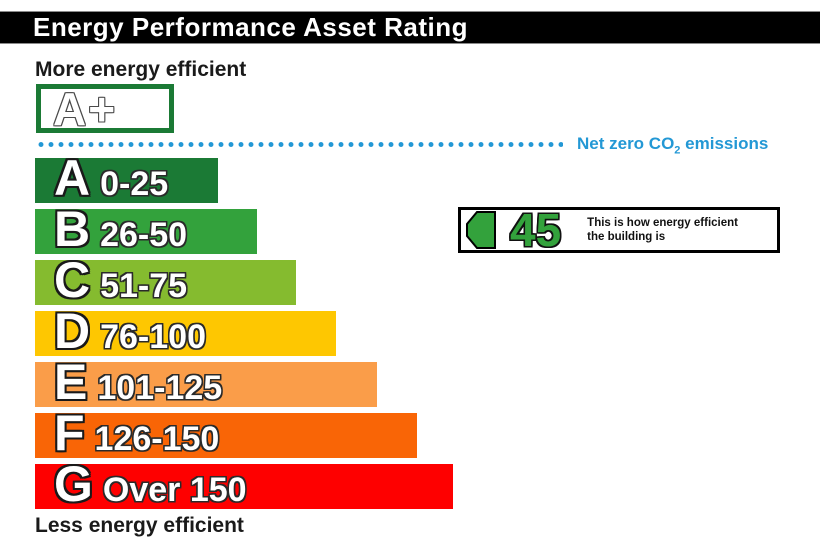 This screenshot has width=820, height=547. What do you see at coordinates (160, 388) in the screenshot?
I see `band-e-range: 101-125` at bounding box center [160, 388].